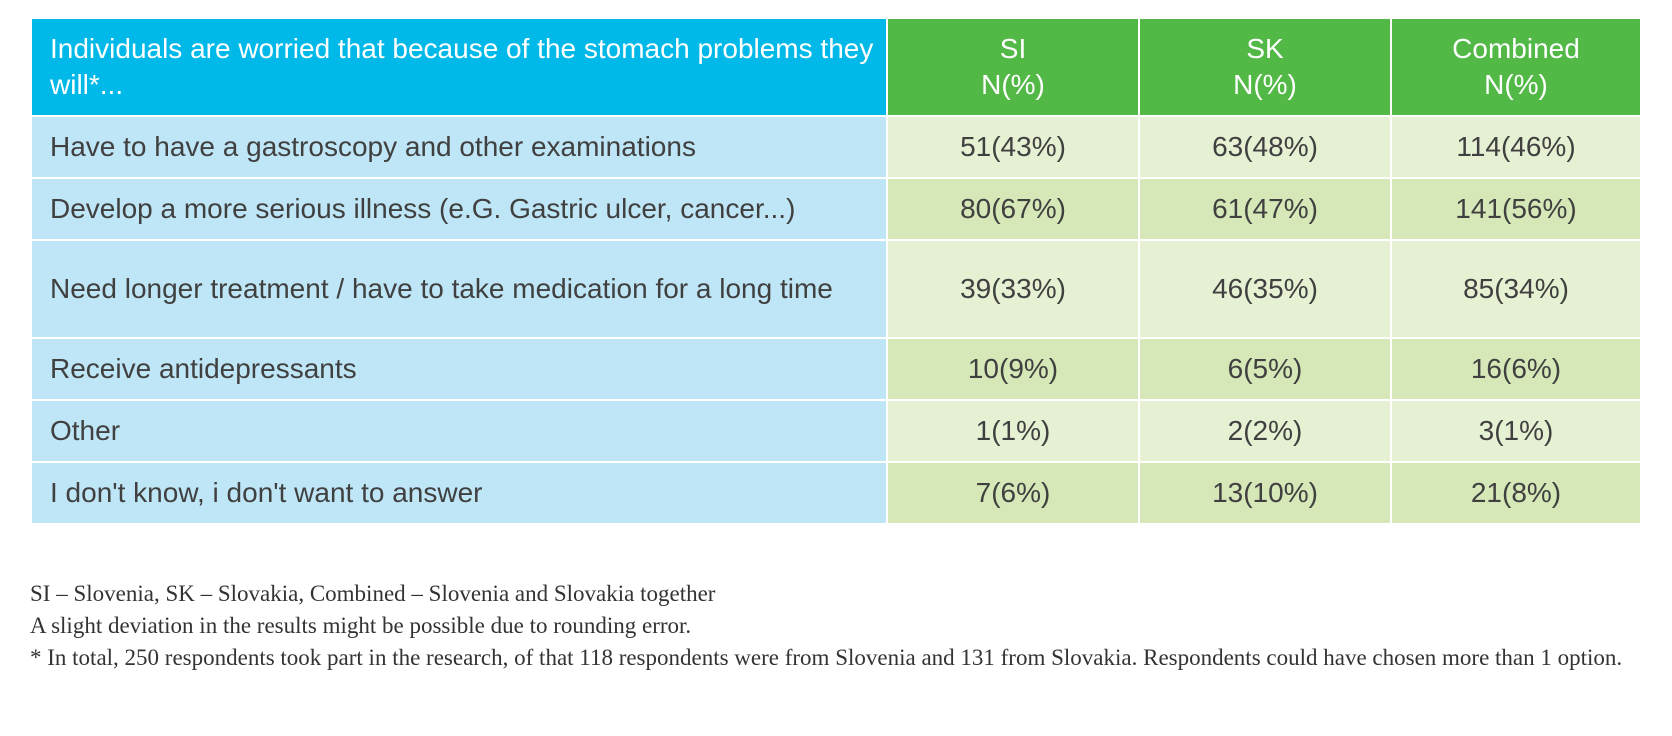 The width and height of the screenshot is (1672, 736). I want to click on cell-si: 80(67%), so click(1013, 209).